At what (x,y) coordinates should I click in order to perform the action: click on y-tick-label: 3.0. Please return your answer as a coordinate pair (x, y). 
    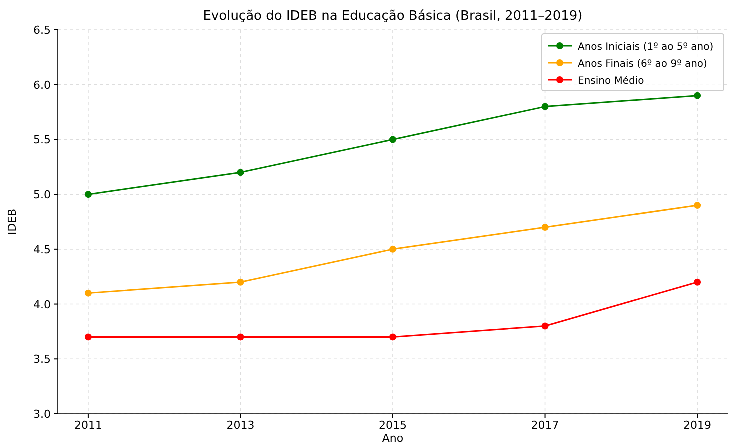
    Looking at the image, I should click on (42, 414).